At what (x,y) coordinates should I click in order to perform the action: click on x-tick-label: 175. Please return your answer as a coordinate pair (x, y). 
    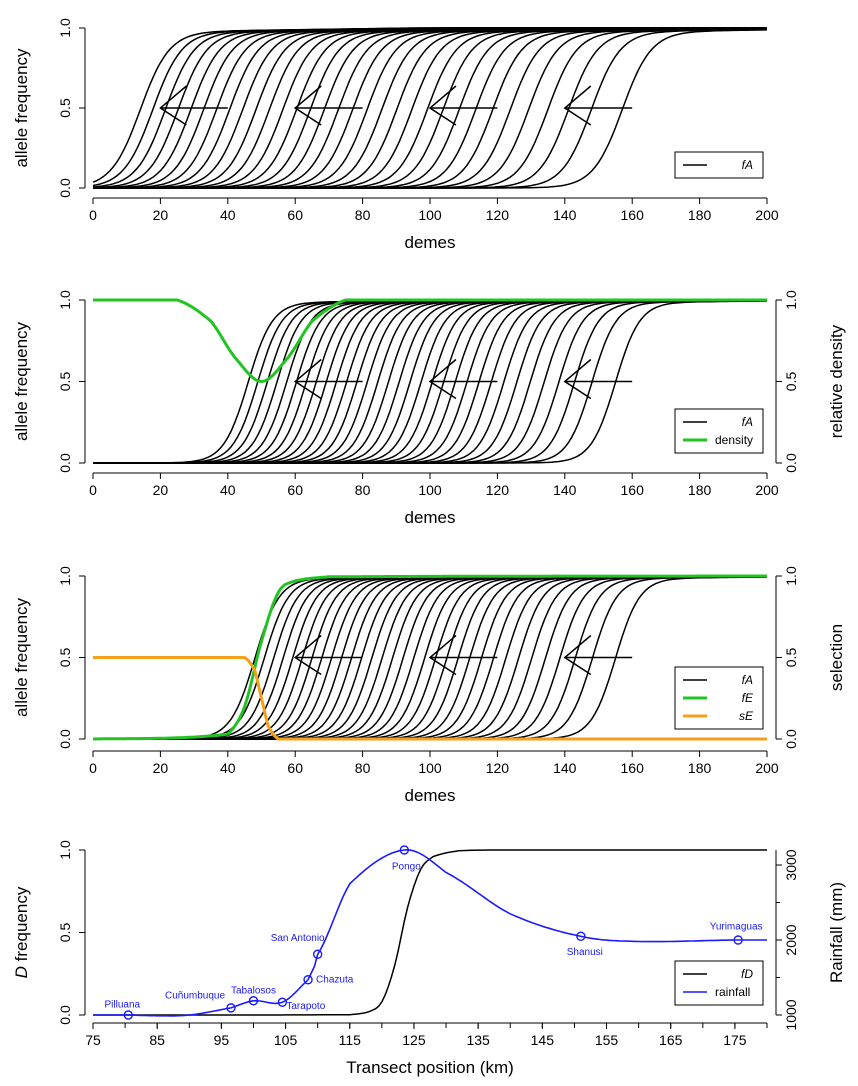
    Looking at the image, I should click on (735, 1040).